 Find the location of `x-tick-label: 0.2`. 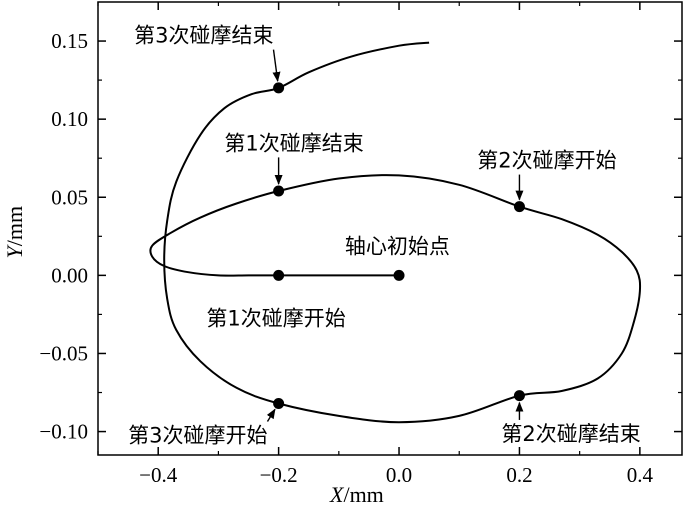

x-tick-label: 0.2 is located at coordinates (519, 475).